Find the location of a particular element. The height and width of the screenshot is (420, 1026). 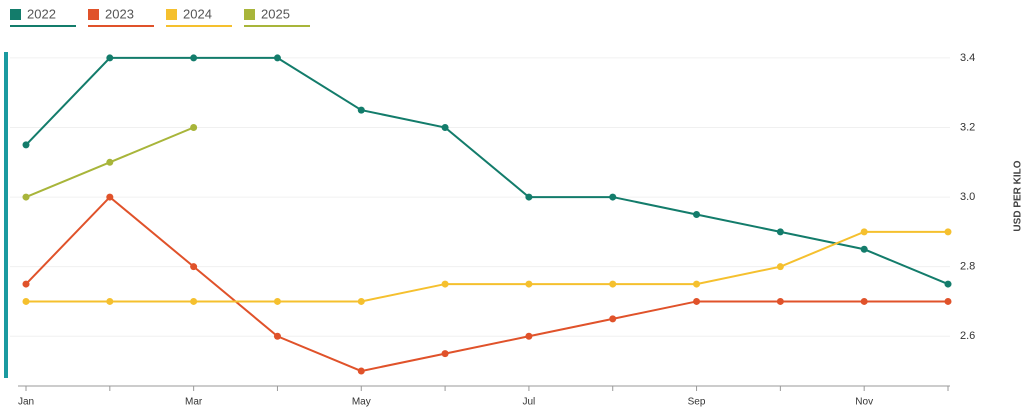

y-tick-label: 3.0 is located at coordinates (967, 197).